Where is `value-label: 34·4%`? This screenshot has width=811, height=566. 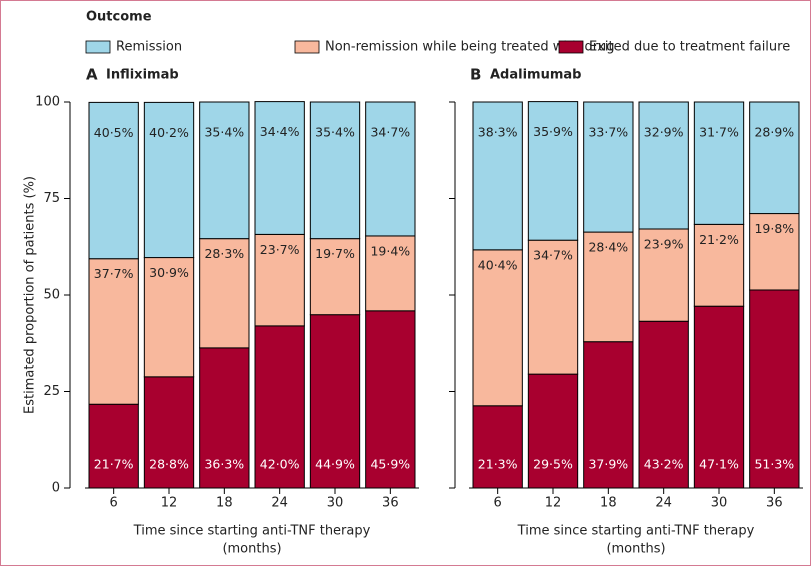 value-label: 34·4% is located at coordinates (280, 131).